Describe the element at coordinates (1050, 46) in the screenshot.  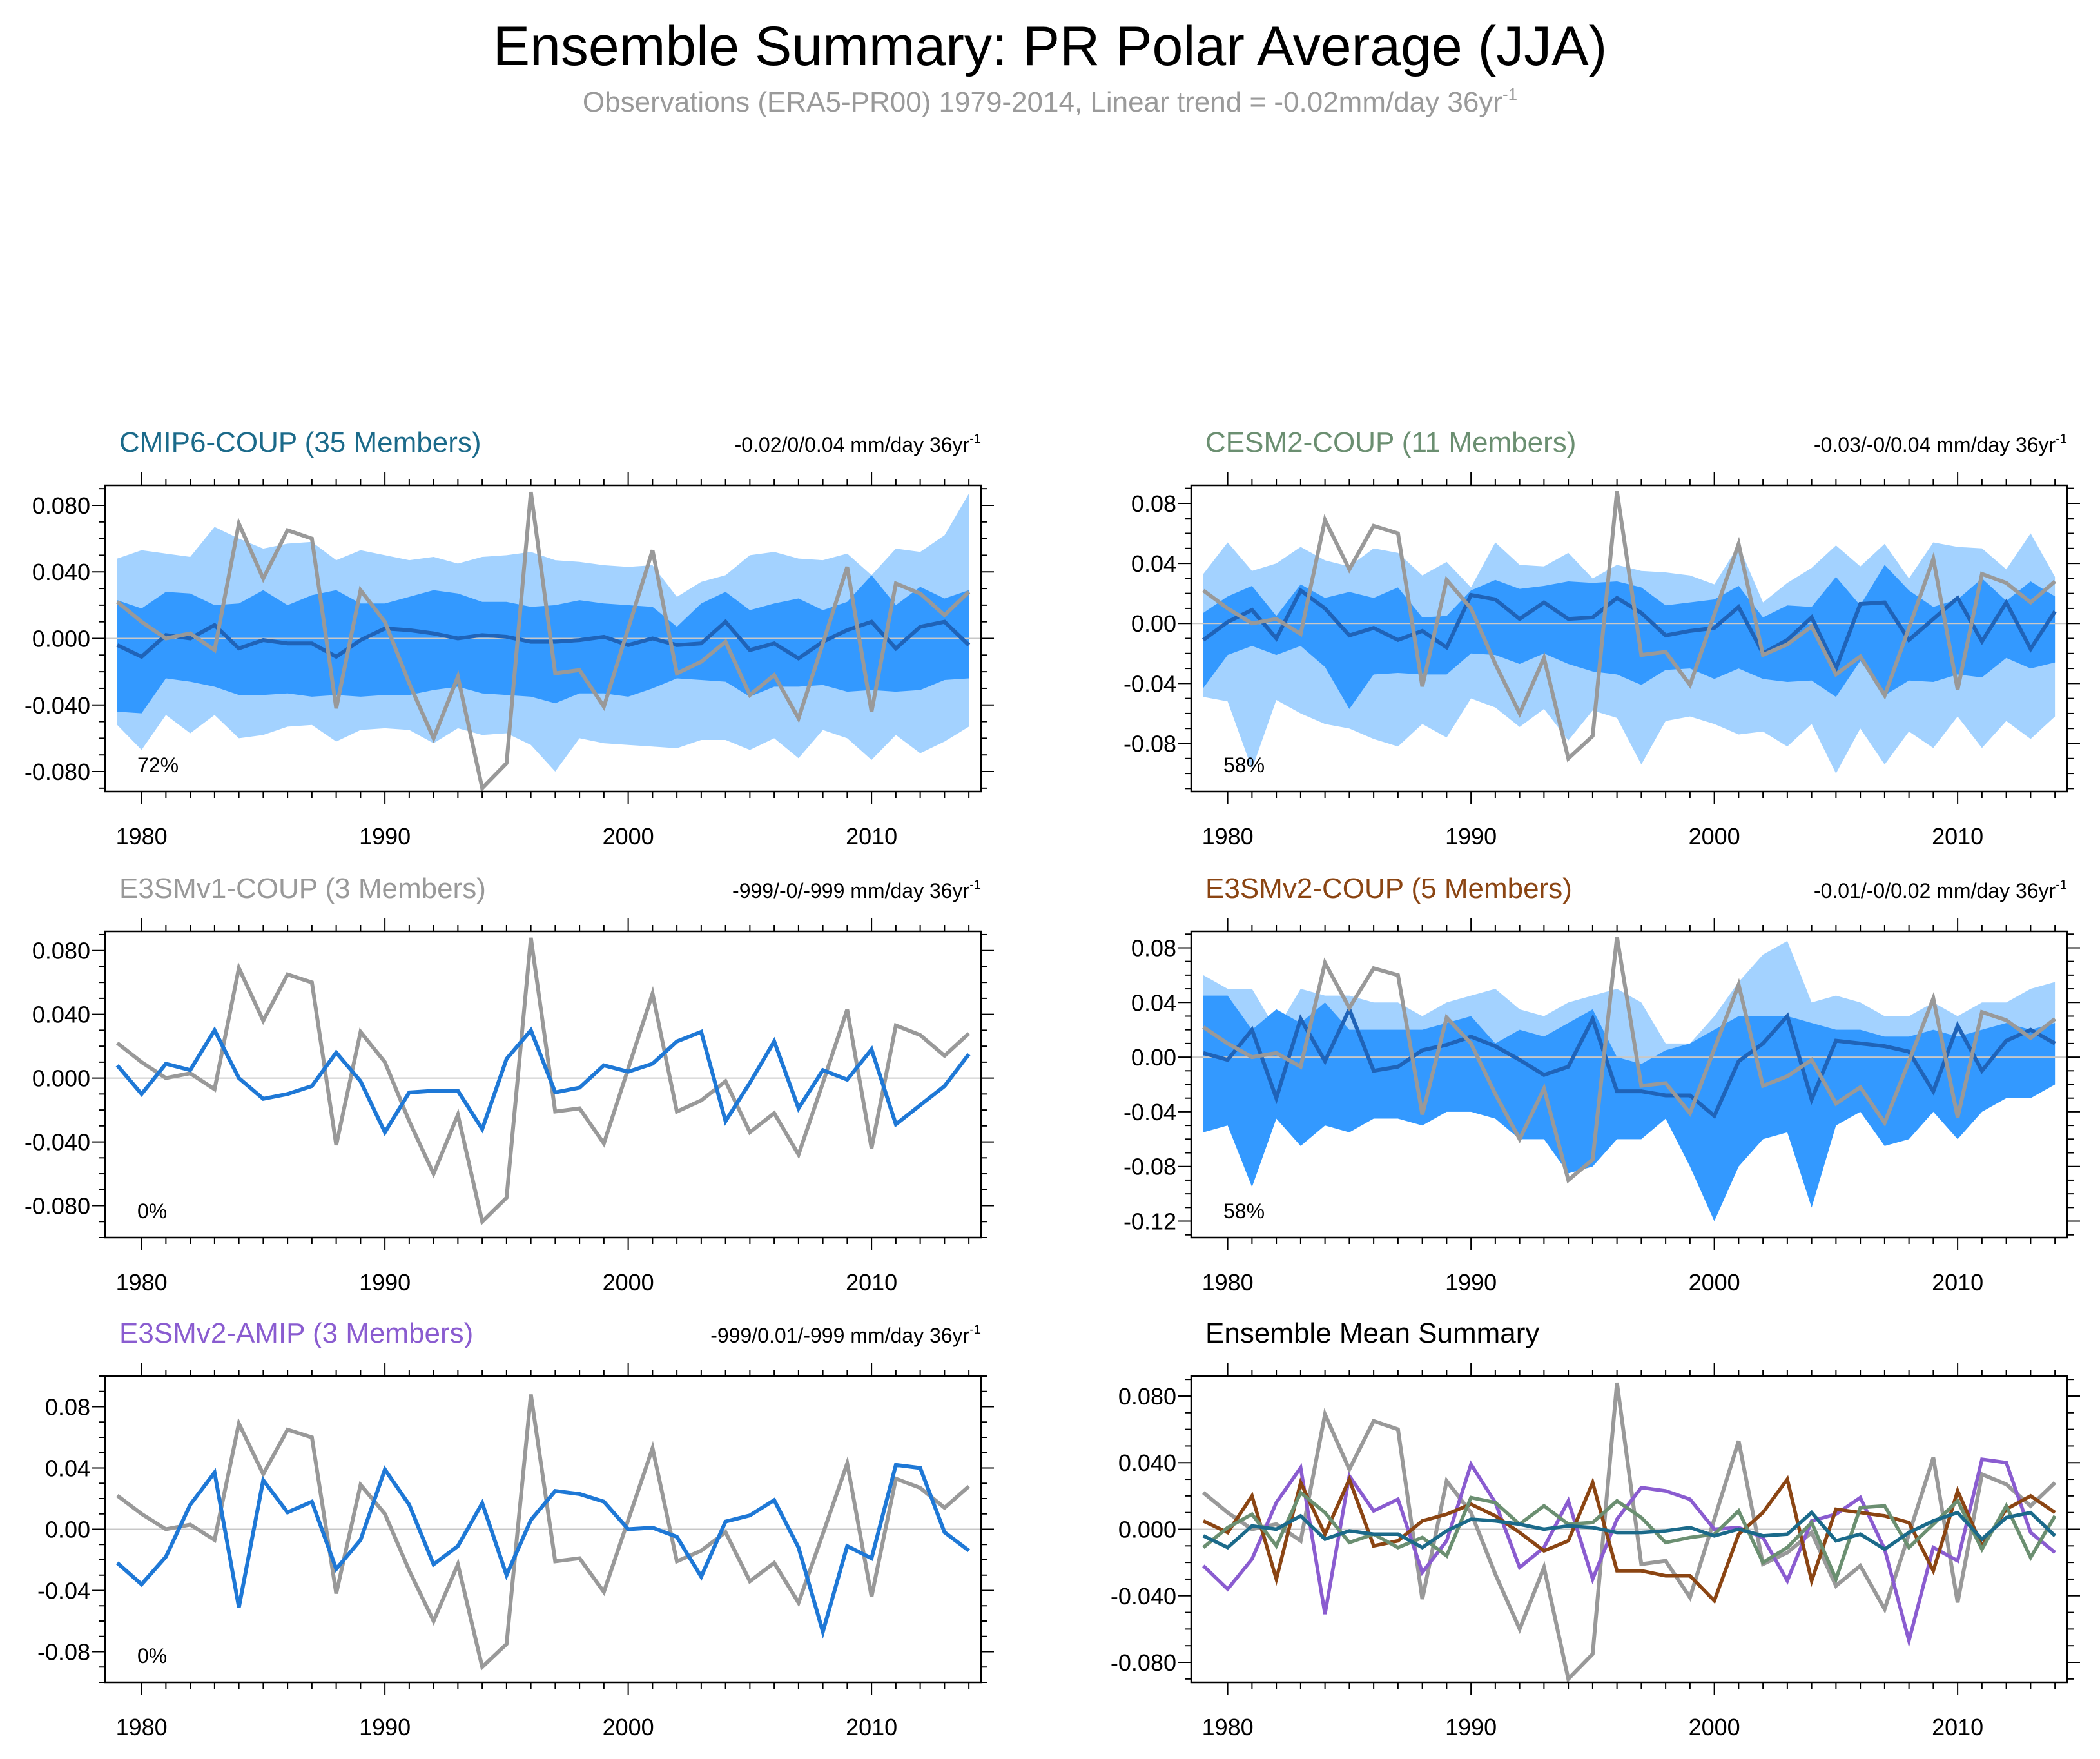
I see `page-title: Ensemble Summary: PR Polar Average (JJA)` at that location.